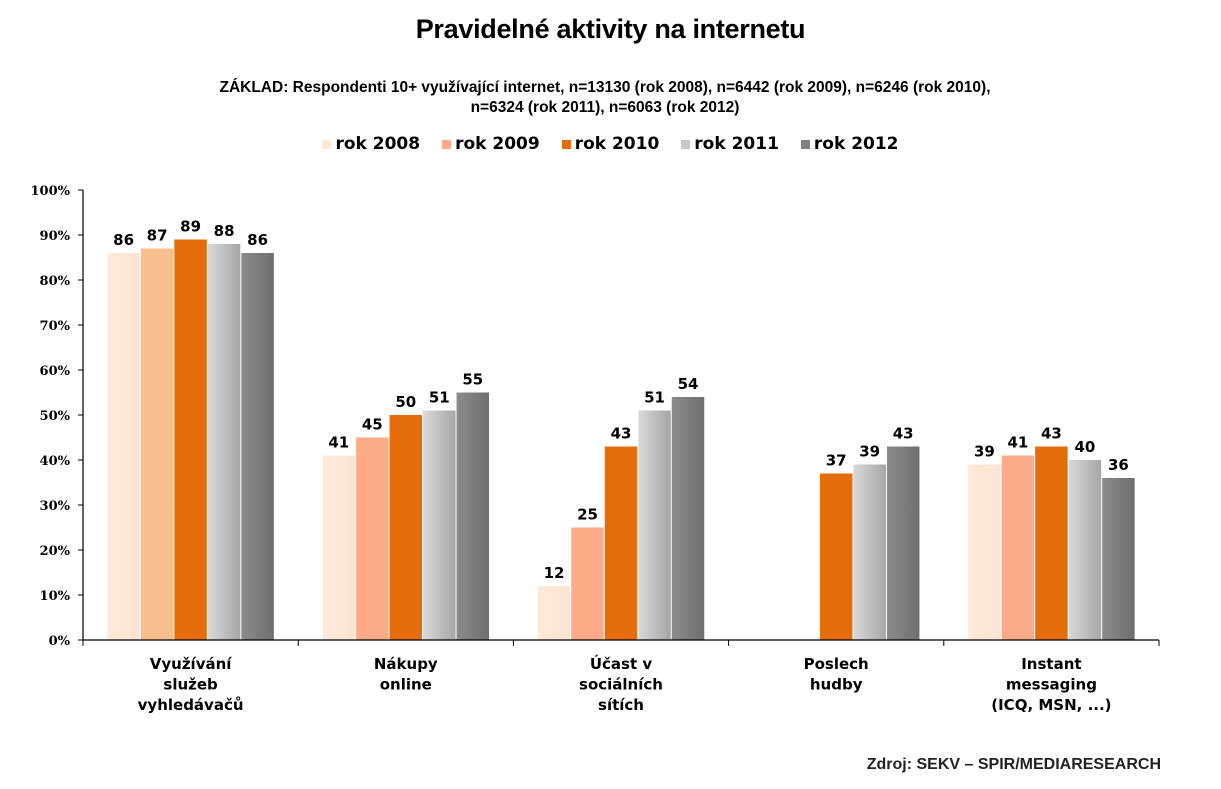 The image size is (1221, 789). Describe the element at coordinates (587, 583) in the screenshot. I see `bar-rok-2009-cat2` at that location.